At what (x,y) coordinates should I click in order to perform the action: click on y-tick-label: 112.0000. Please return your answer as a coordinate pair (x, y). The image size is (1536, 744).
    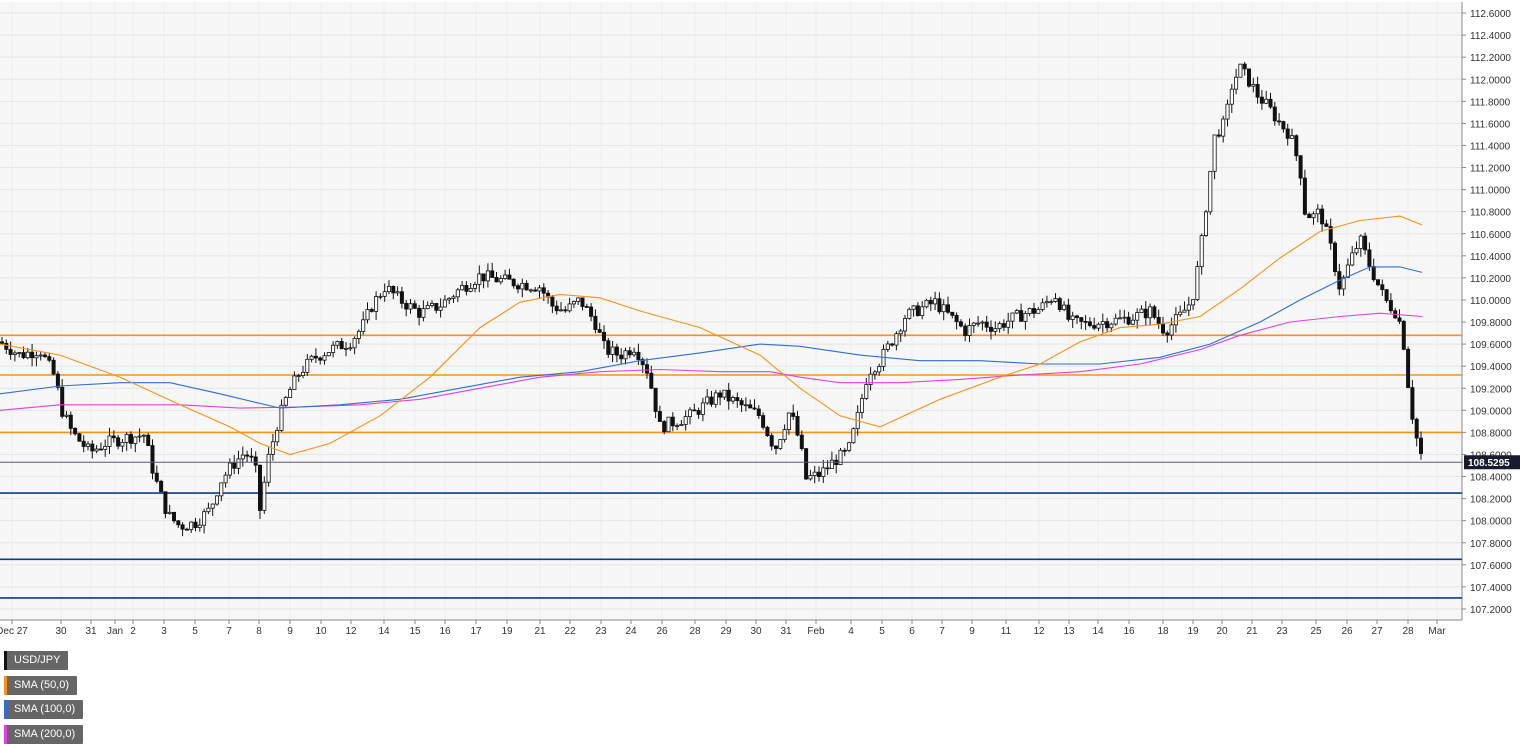
    Looking at the image, I should click on (1490, 80).